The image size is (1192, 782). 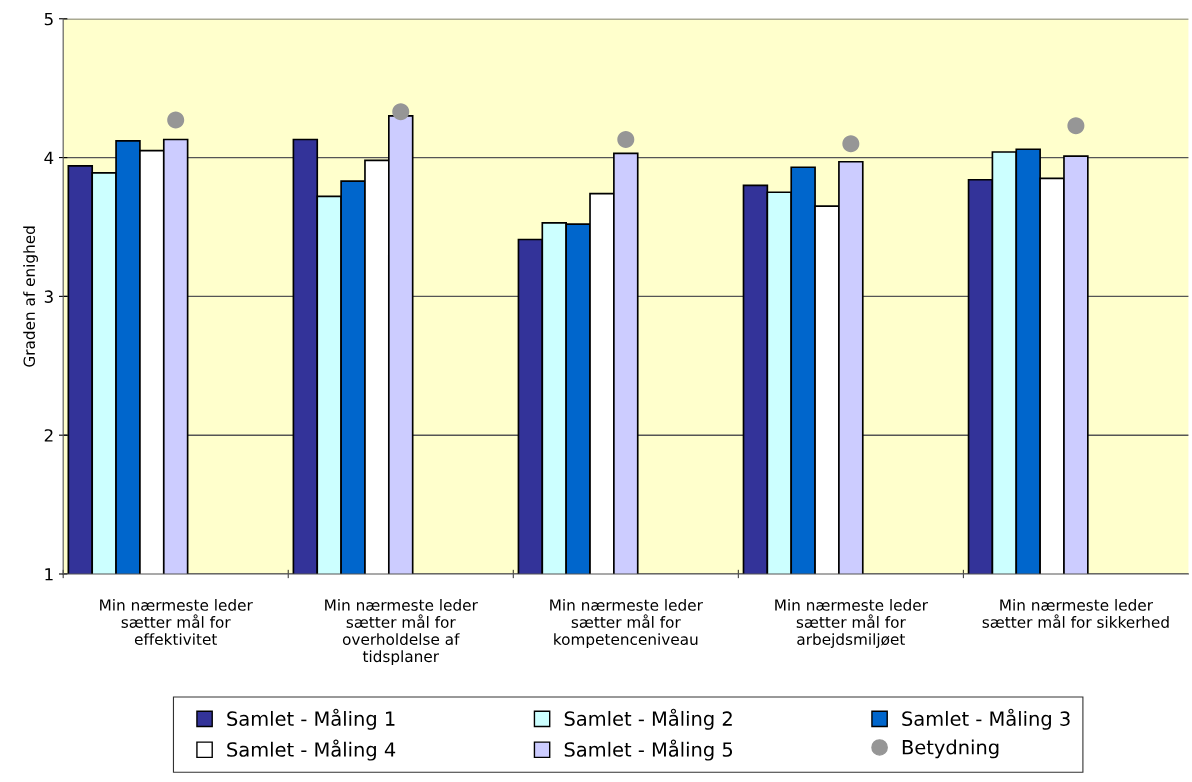 I want to click on y-tick-label: 1, so click(x=49, y=574).